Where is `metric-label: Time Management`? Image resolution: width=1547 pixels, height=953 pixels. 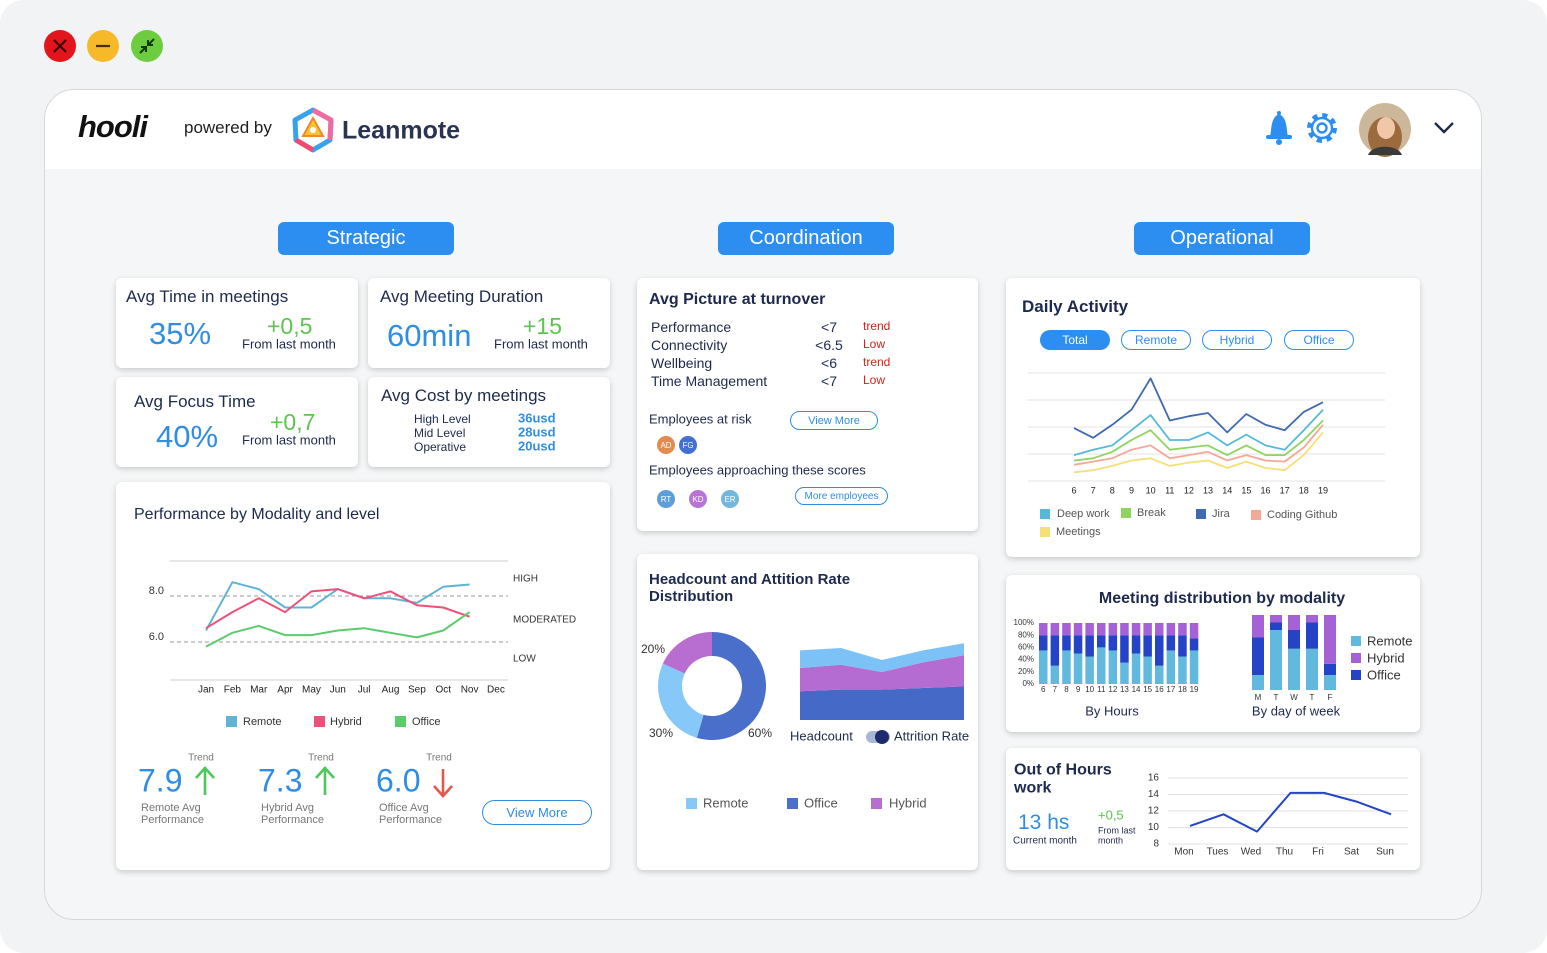
metric-label: Time Management is located at coordinates (709, 380).